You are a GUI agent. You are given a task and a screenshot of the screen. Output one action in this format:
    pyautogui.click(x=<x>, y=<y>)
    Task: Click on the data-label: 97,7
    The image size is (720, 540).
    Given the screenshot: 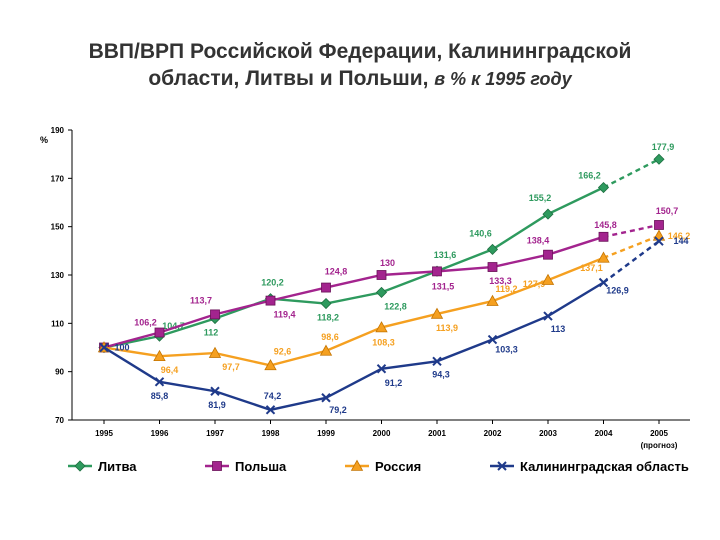 What is the action you would take?
    pyautogui.click(x=231, y=367)
    